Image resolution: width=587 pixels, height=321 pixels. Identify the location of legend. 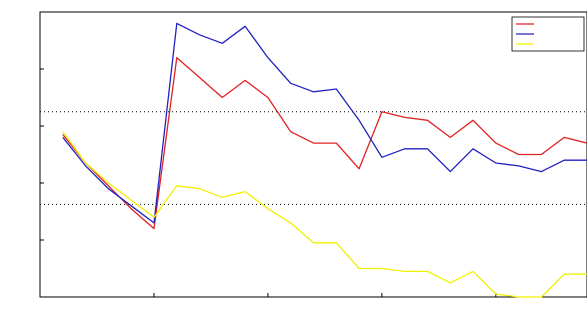
(548, 34).